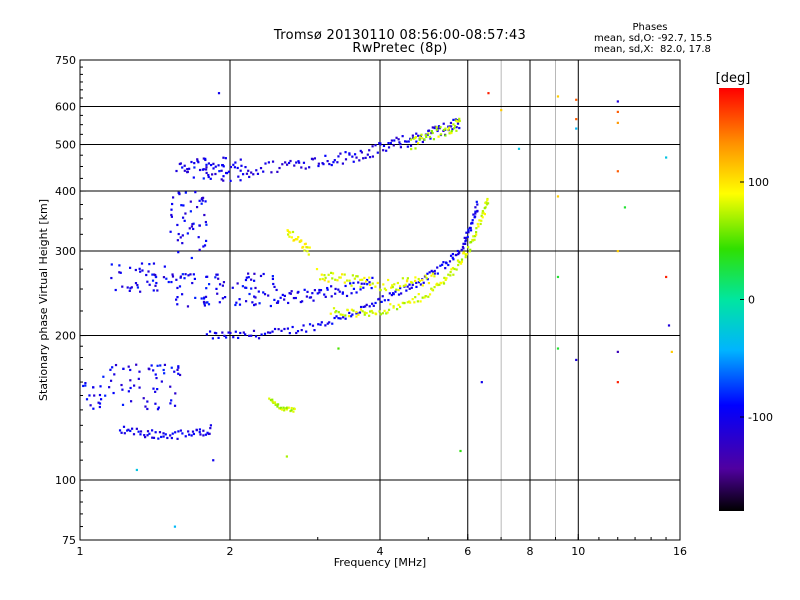  Describe the element at coordinates (758, 182) in the screenshot. I see `colorbar-tick-label: 100` at that location.